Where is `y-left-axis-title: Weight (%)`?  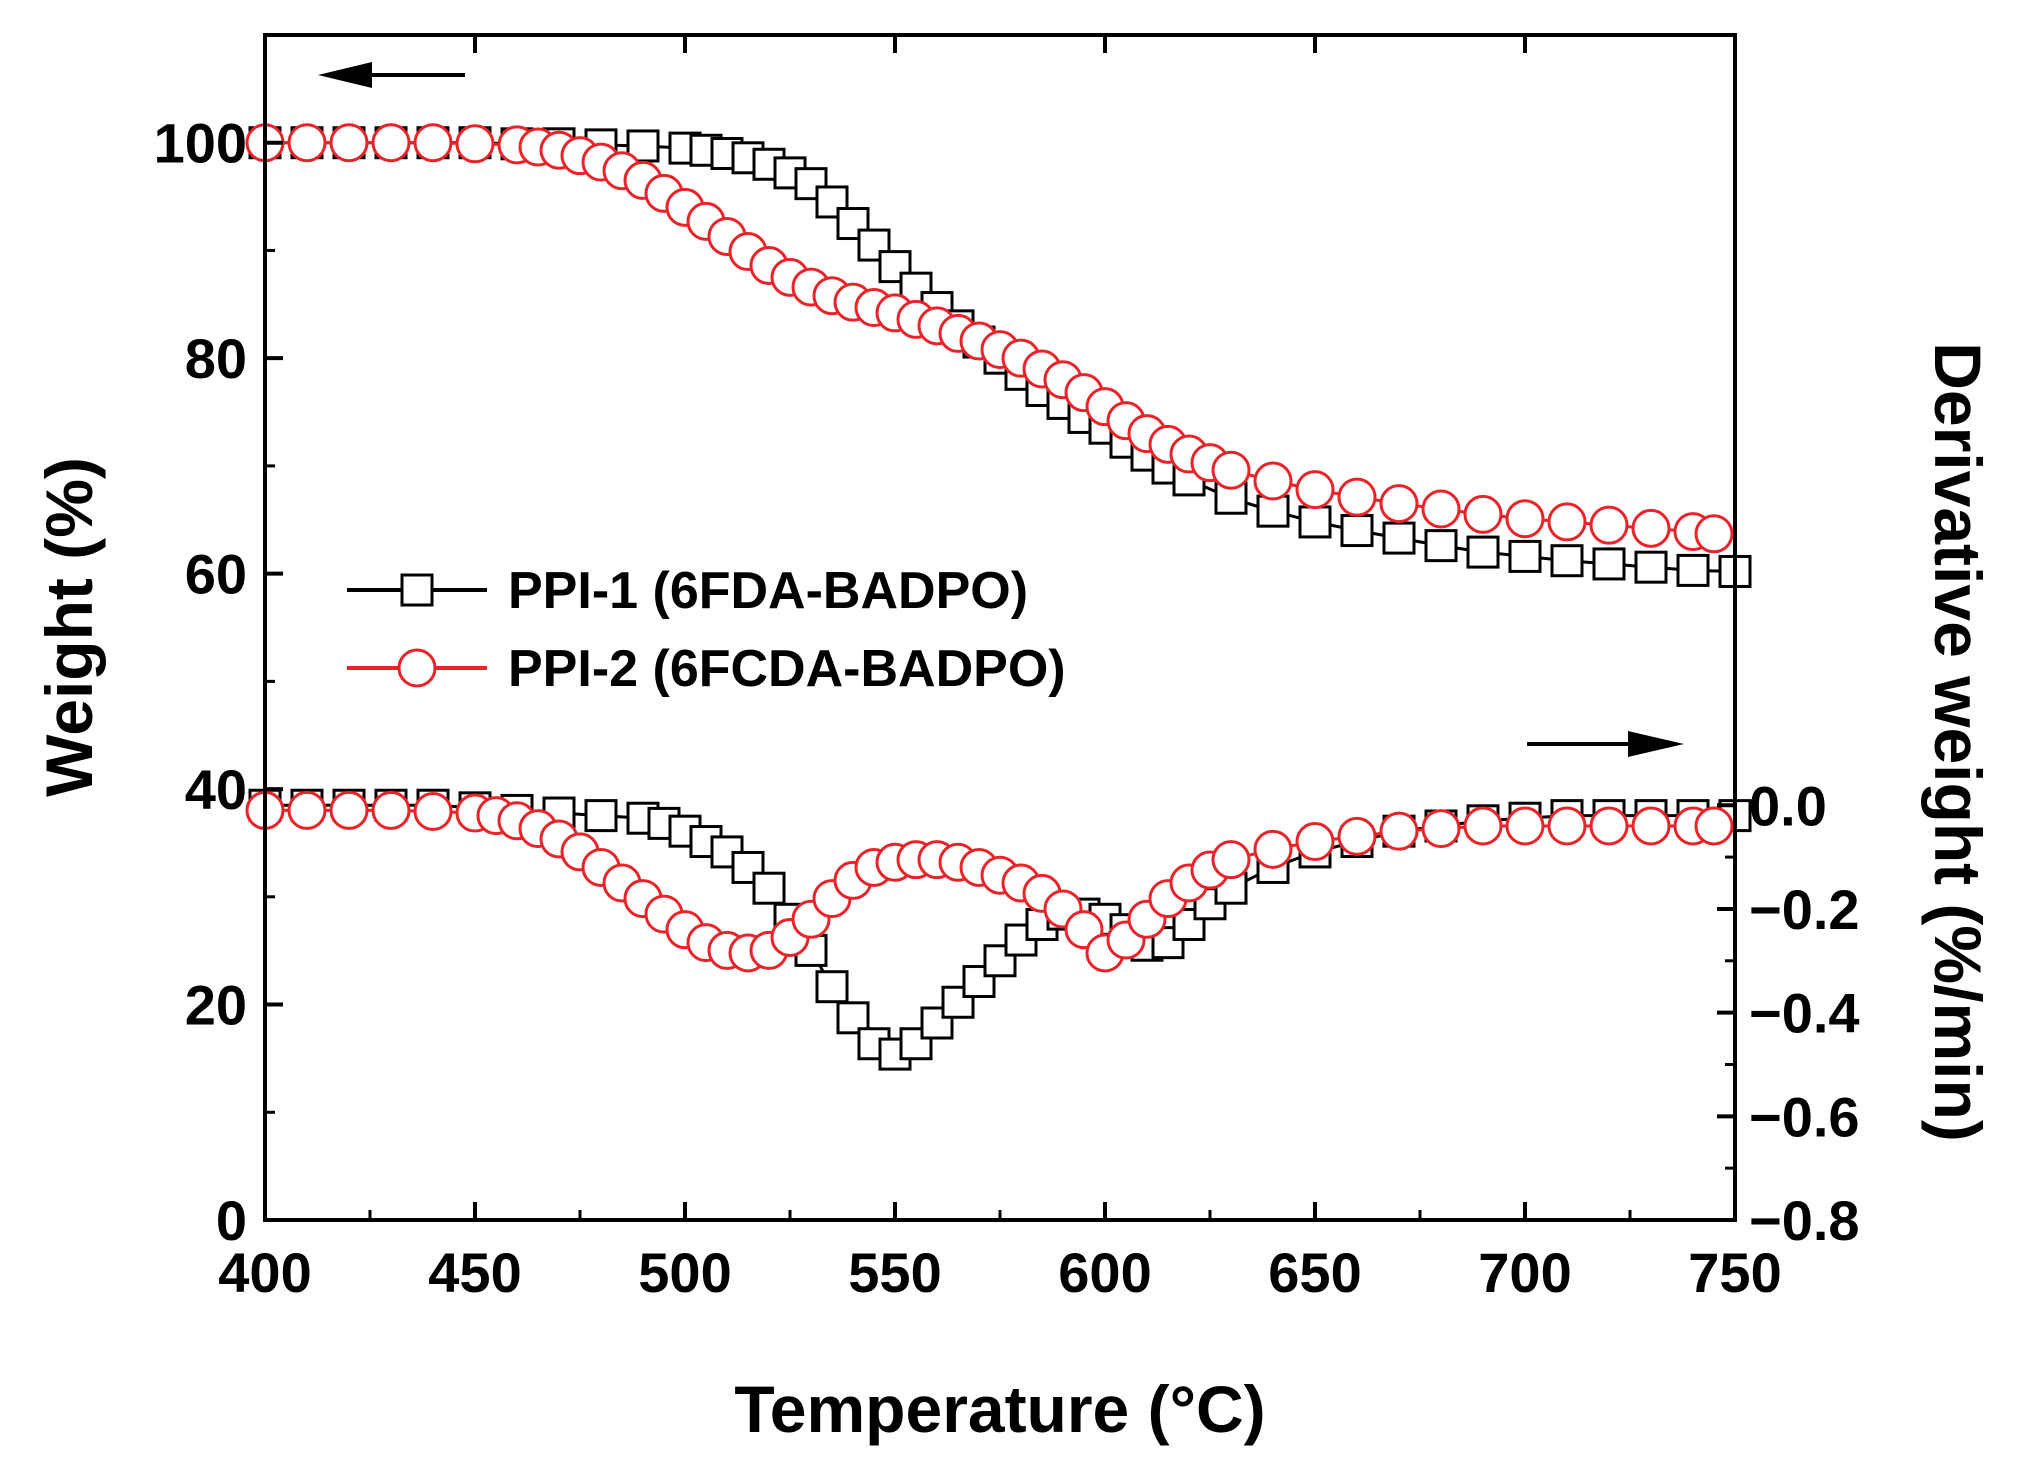
y-left-axis-title: Weight (%) is located at coordinates (69, 627).